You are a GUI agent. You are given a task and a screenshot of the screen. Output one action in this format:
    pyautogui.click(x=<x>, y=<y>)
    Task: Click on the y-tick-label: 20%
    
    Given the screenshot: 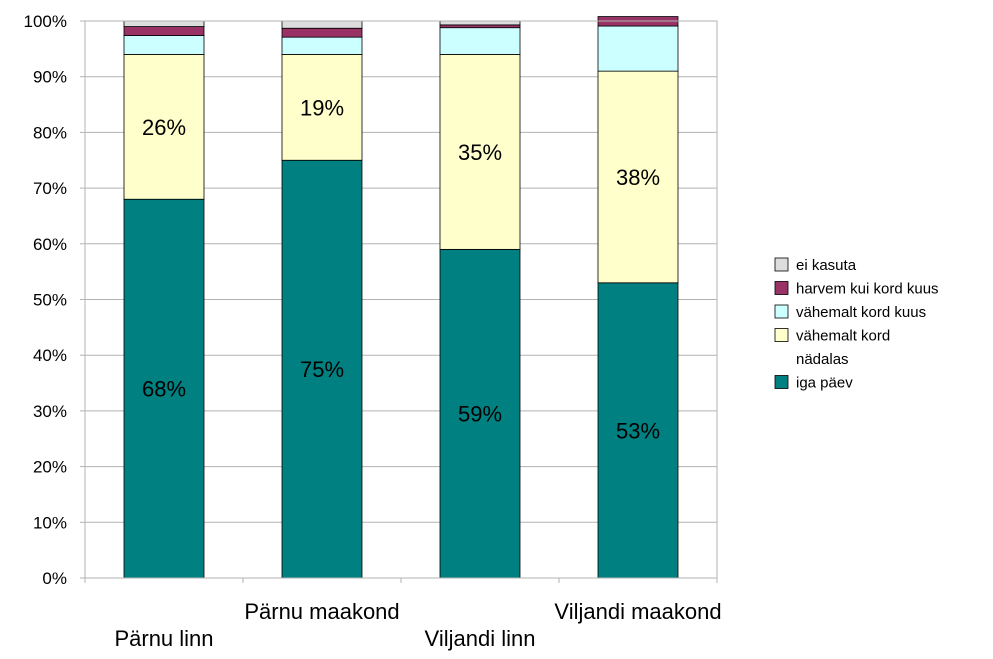 What is the action you would take?
    pyautogui.click(x=50, y=467)
    